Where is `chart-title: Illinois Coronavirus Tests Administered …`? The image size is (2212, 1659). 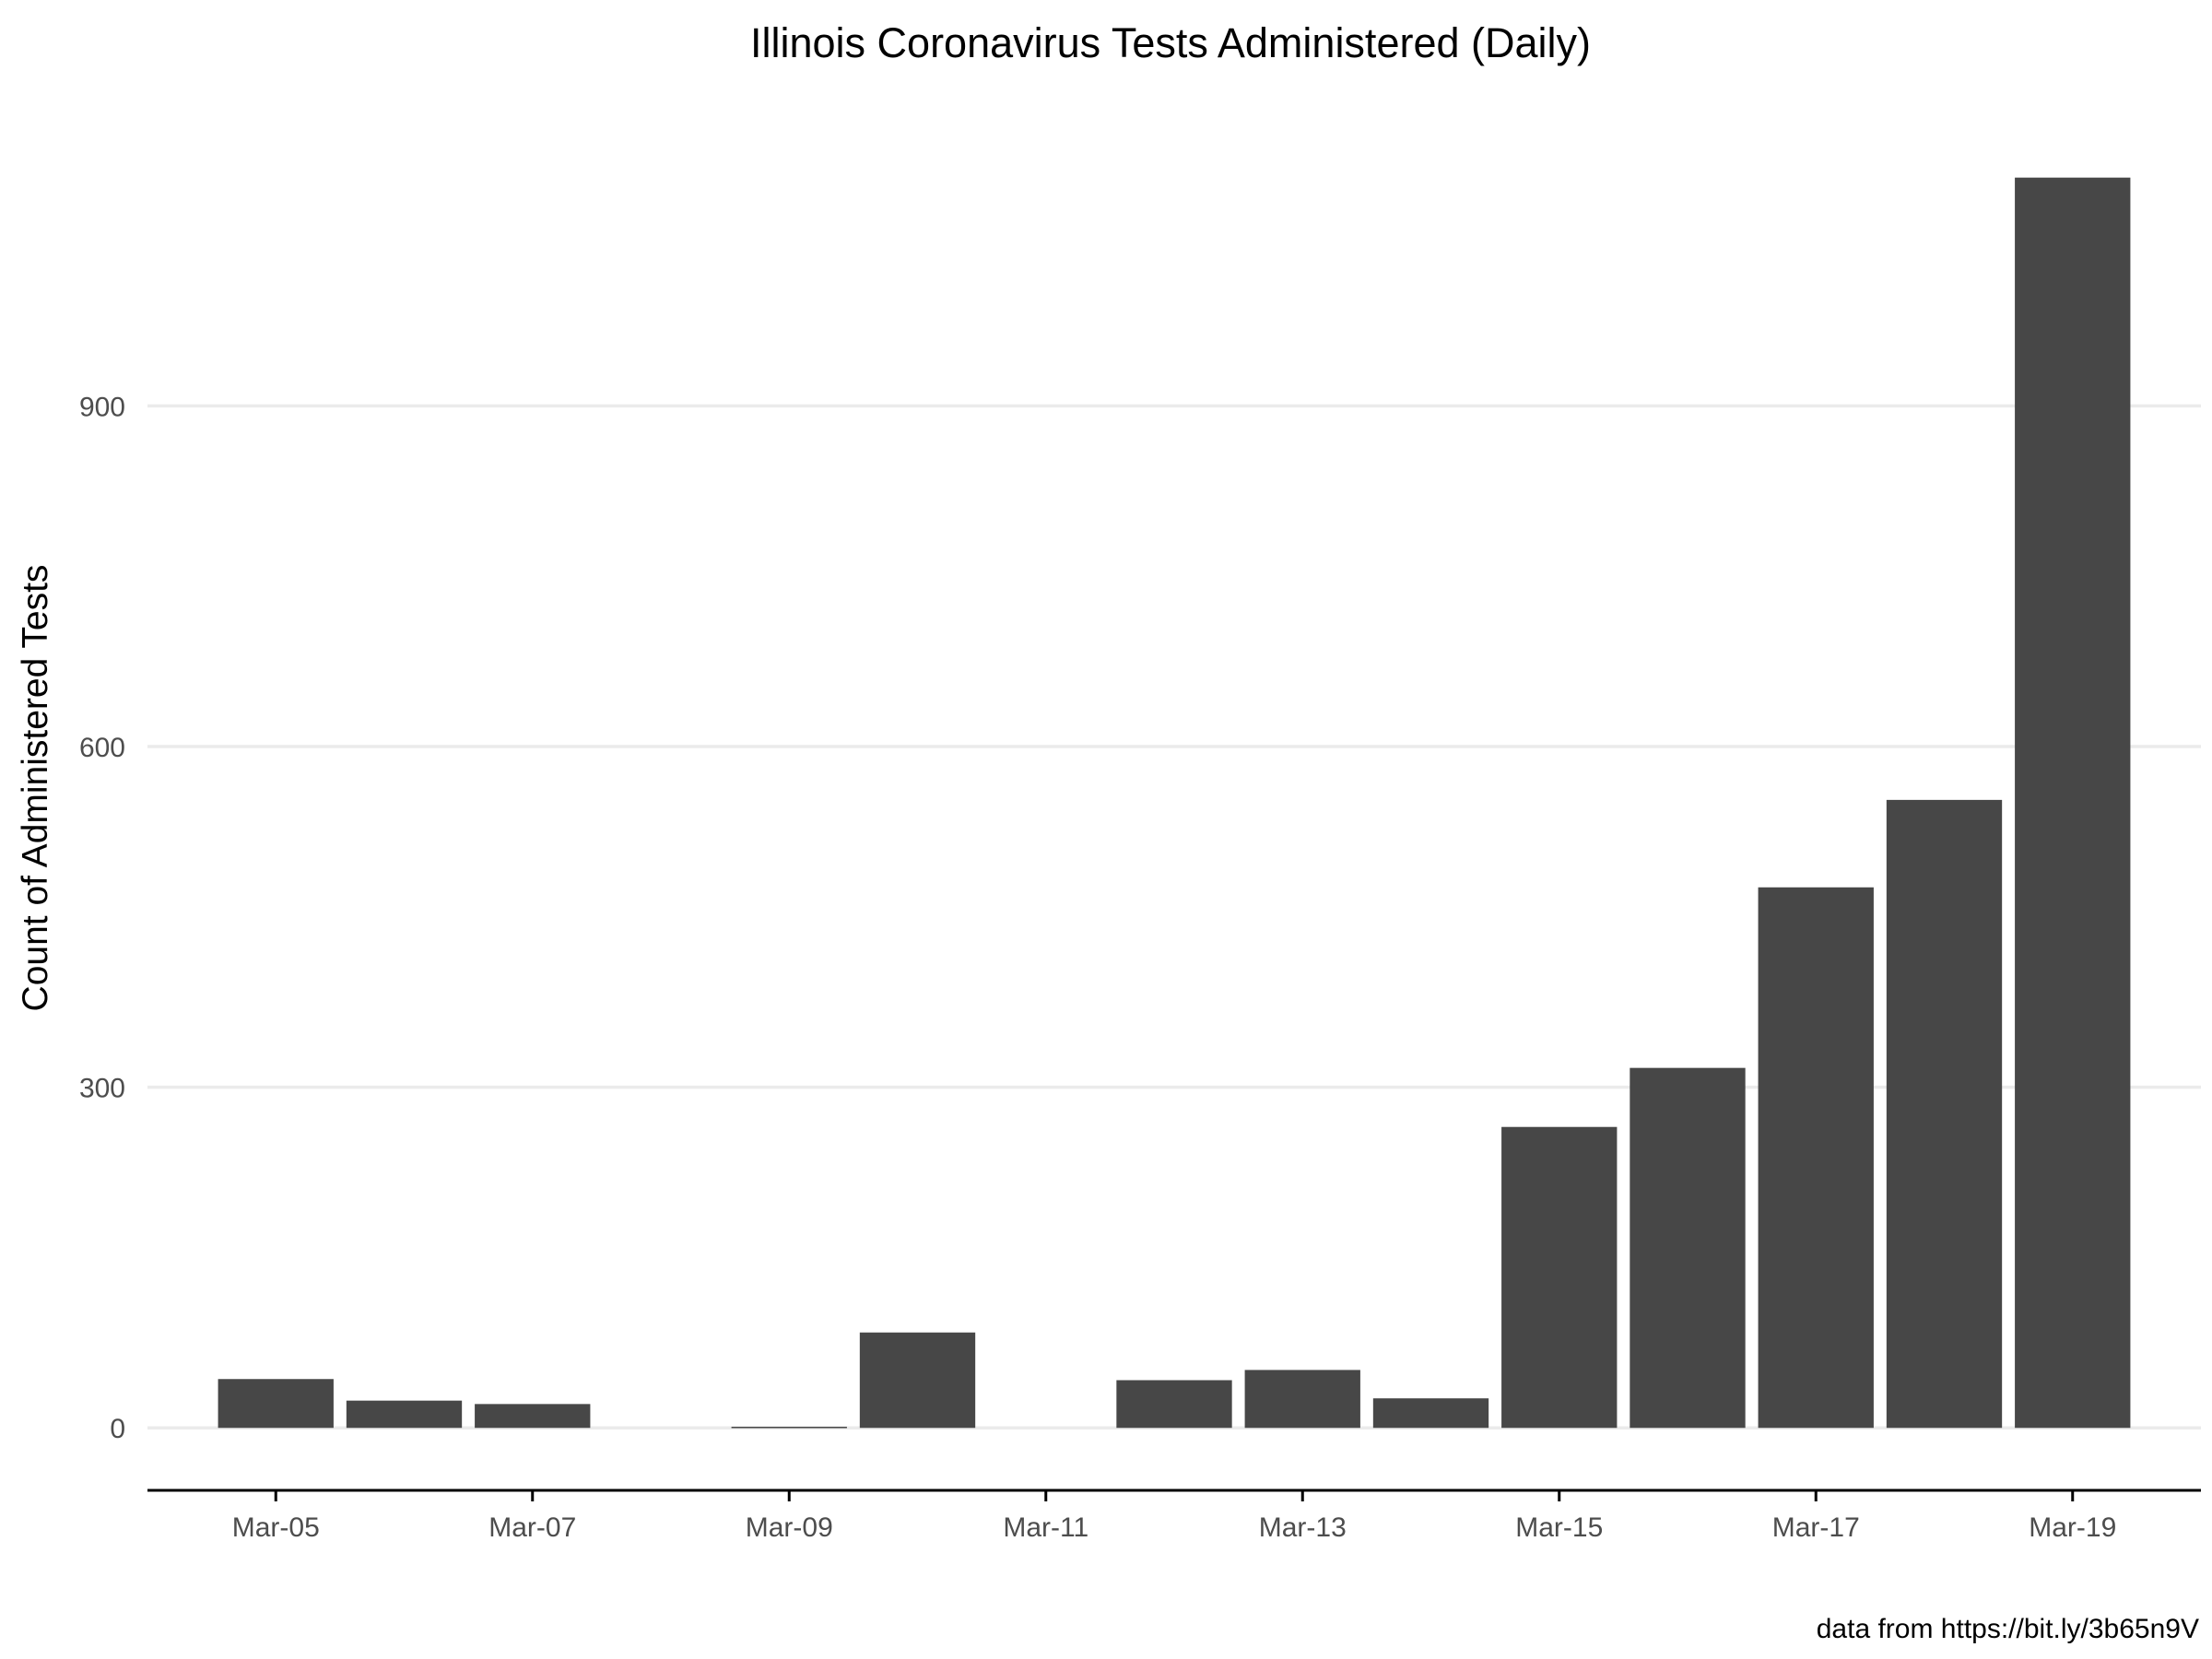
chart-title: Illinois Coronavirus Tests Administered … is located at coordinates (1170, 42).